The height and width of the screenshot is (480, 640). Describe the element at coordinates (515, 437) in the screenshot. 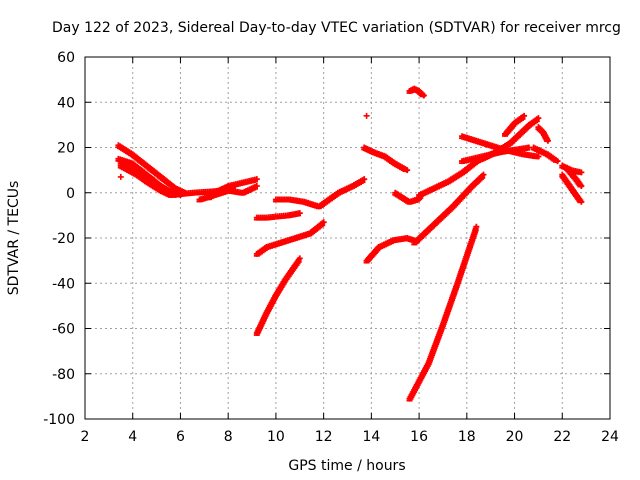

I see `x-tick-label: 20` at that location.